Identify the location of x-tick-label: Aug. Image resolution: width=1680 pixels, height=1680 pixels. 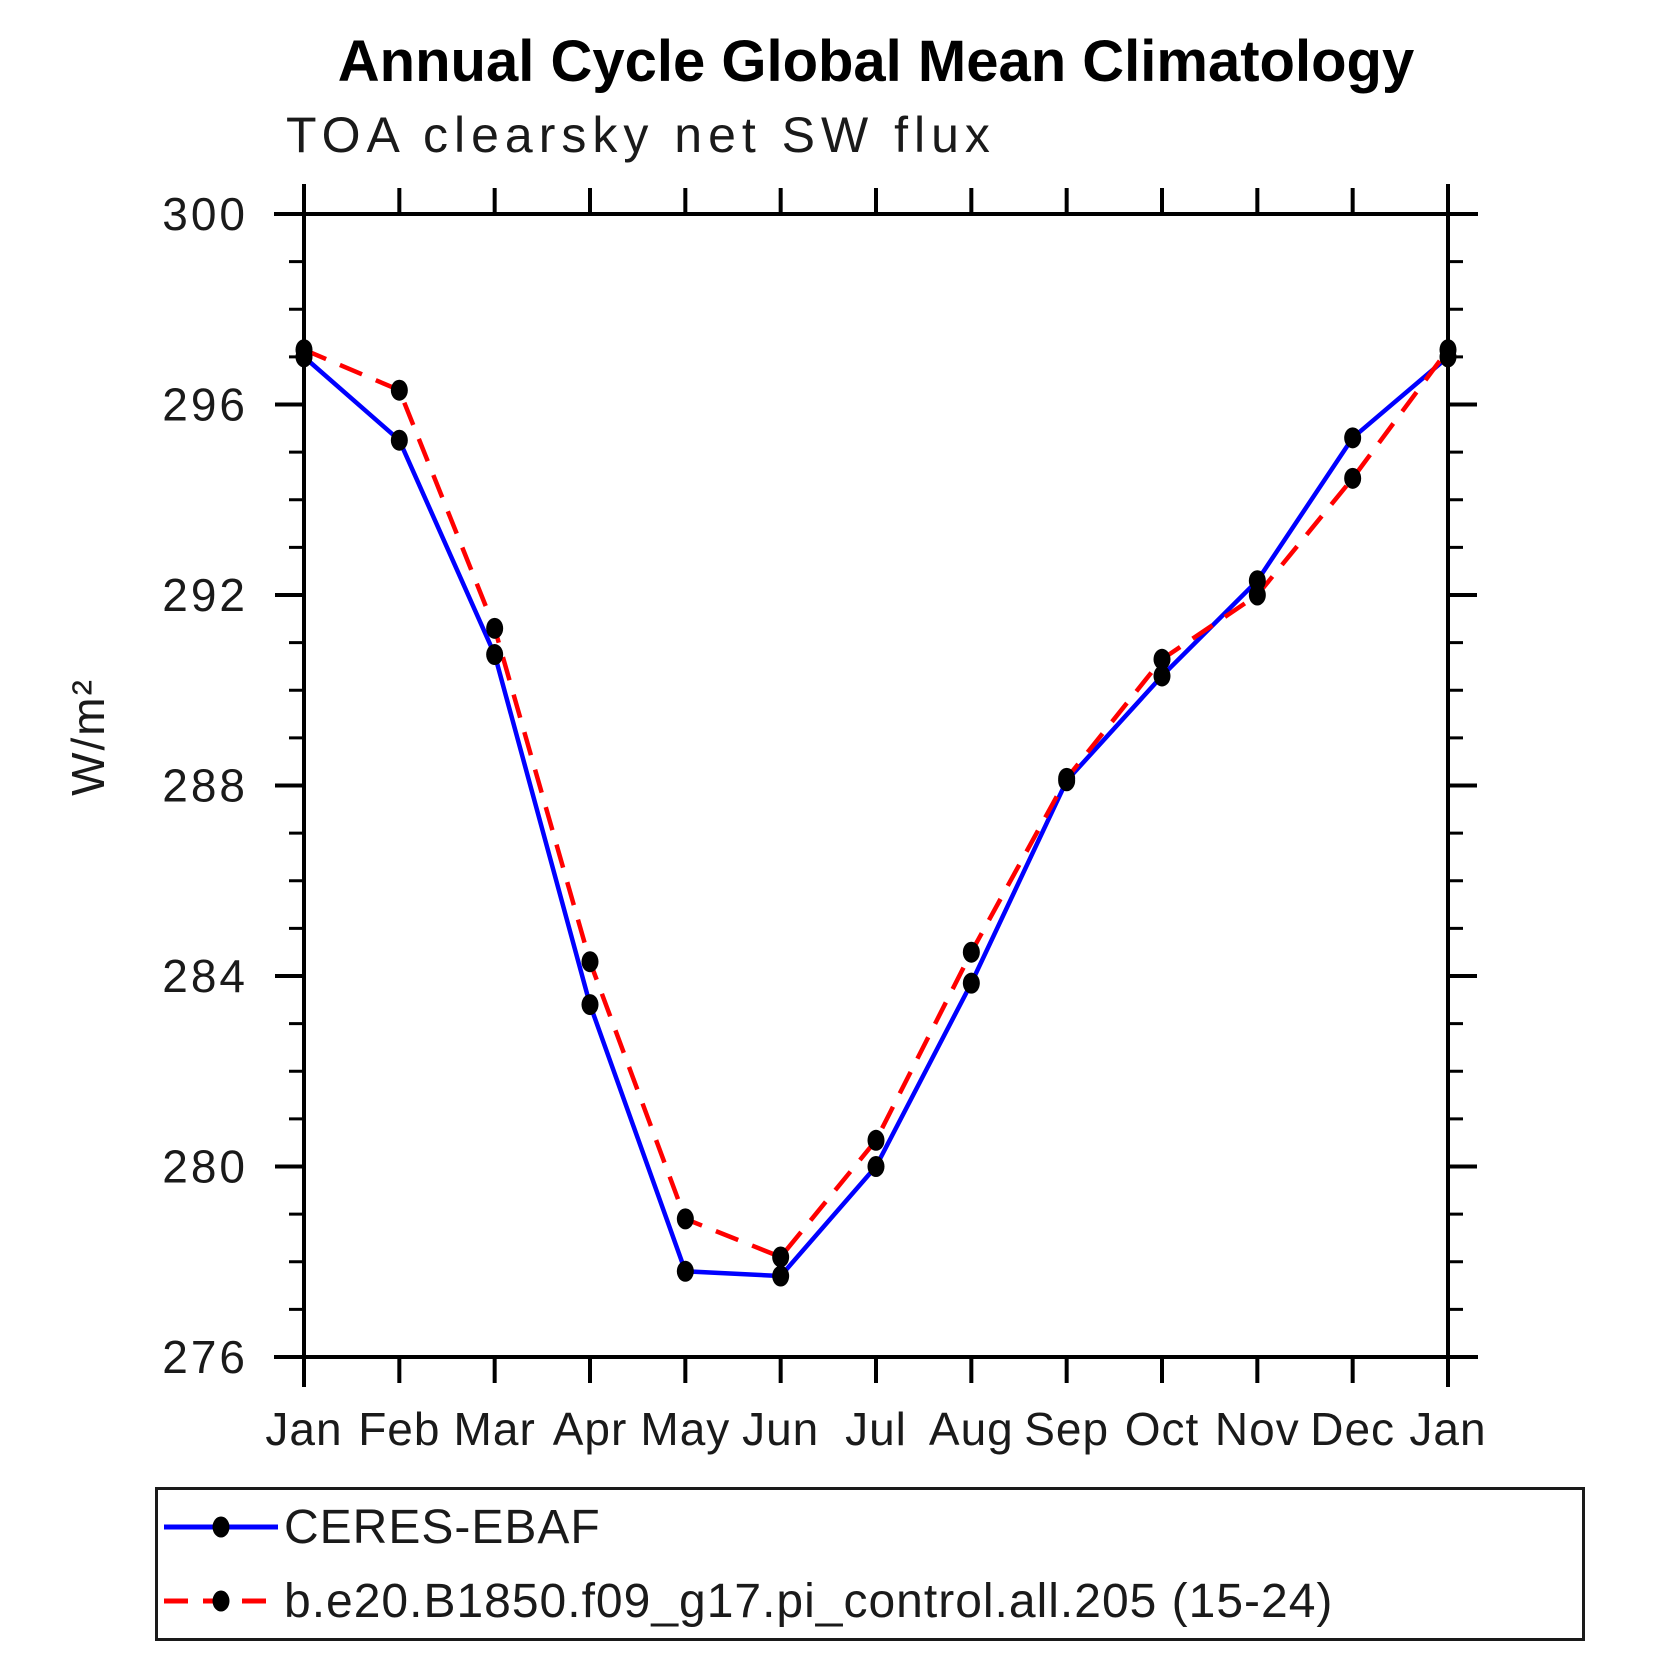
(971, 1429).